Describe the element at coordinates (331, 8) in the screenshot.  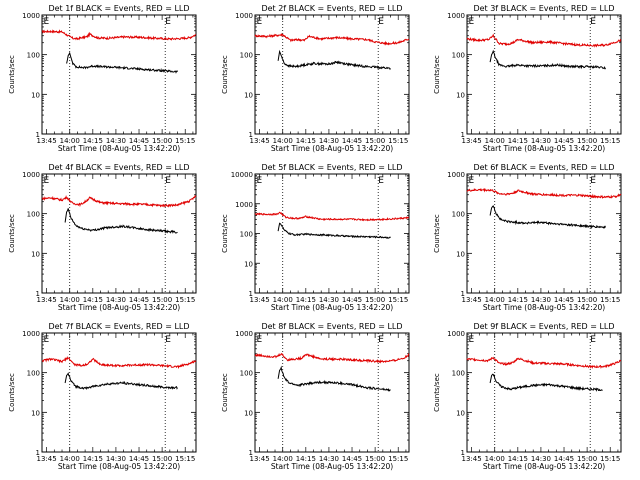
I see `panel-title: Det 2f BLACK = Events, RED = LLD` at that location.